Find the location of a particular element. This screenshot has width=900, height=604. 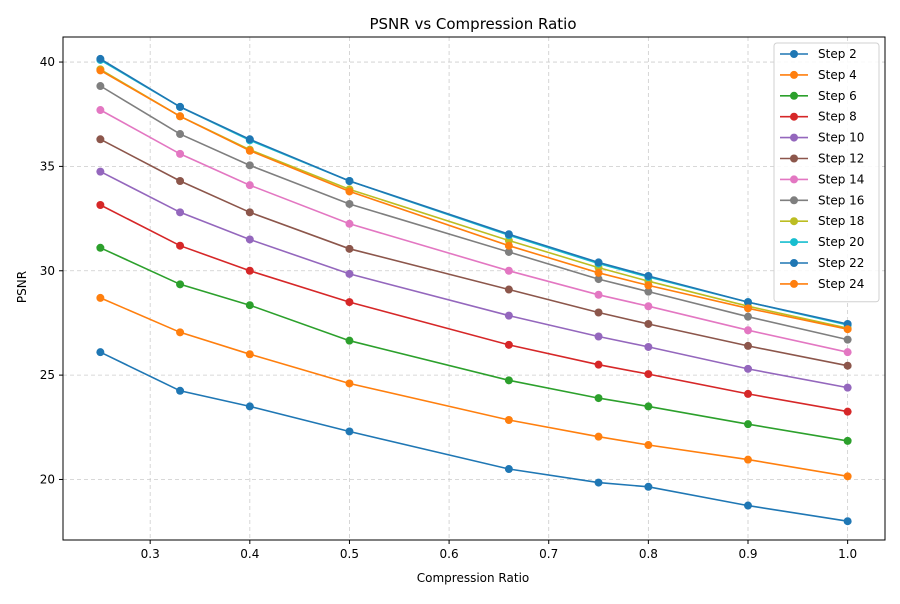

y-axis-ticks: 20 25 30 35 40 is located at coordinates (51, 270).